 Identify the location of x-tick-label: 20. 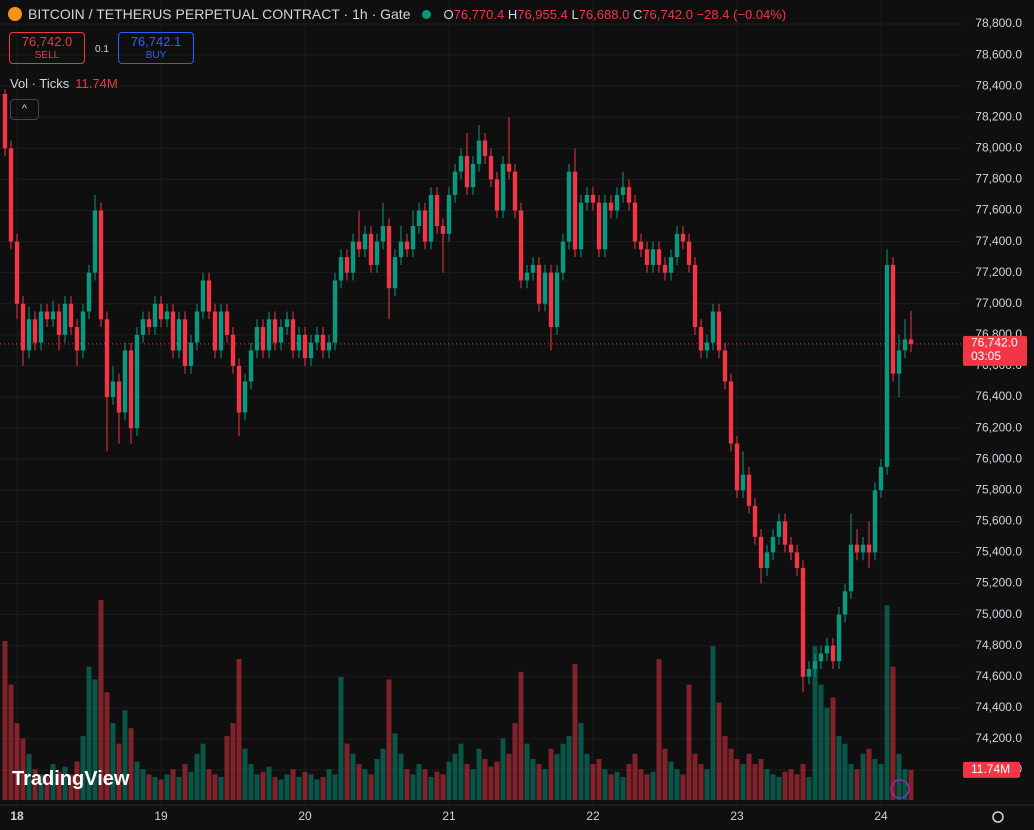
(305, 816).